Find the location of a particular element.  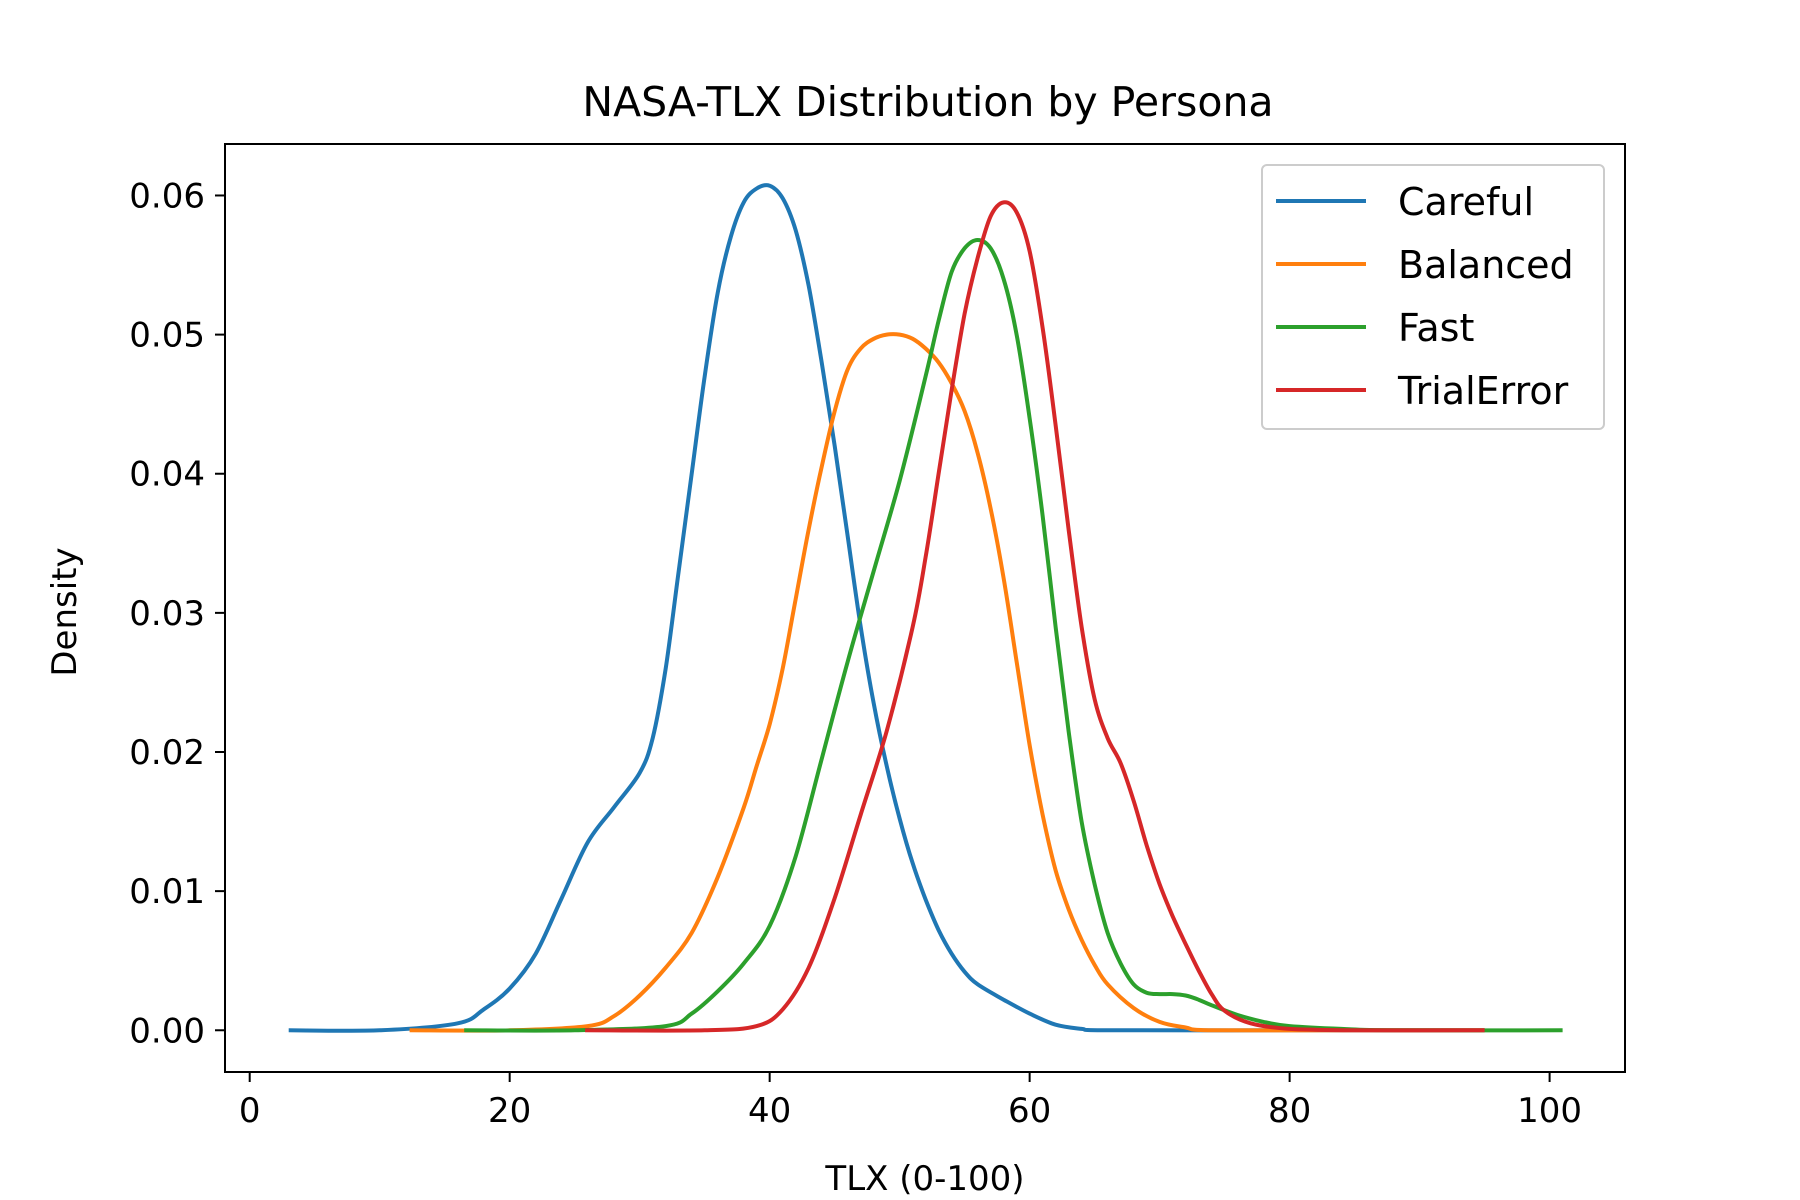

legend-box is located at coordinates (1433, 297).